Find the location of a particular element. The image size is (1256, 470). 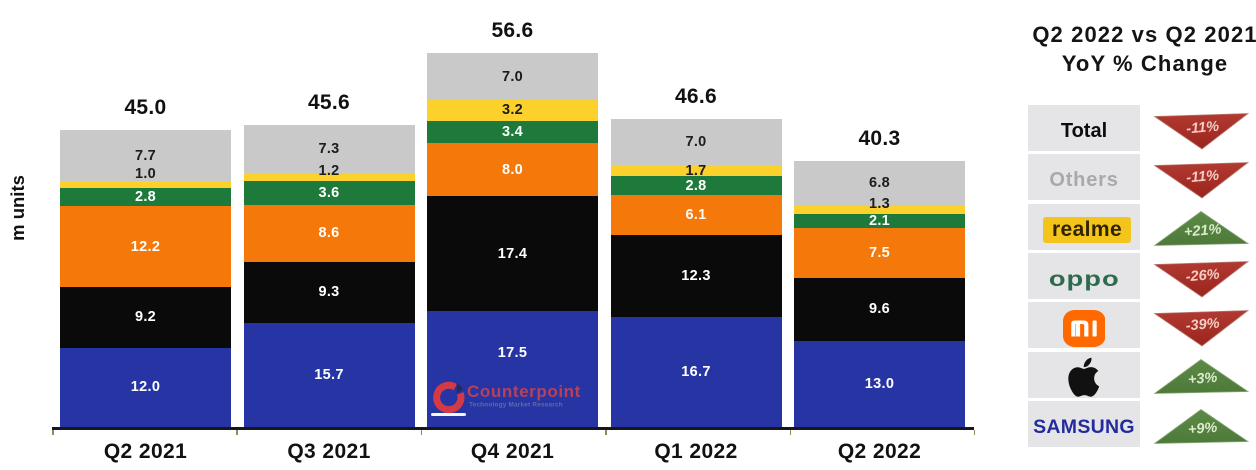

svg-text: +9% is located at coordinates (1202, 428).